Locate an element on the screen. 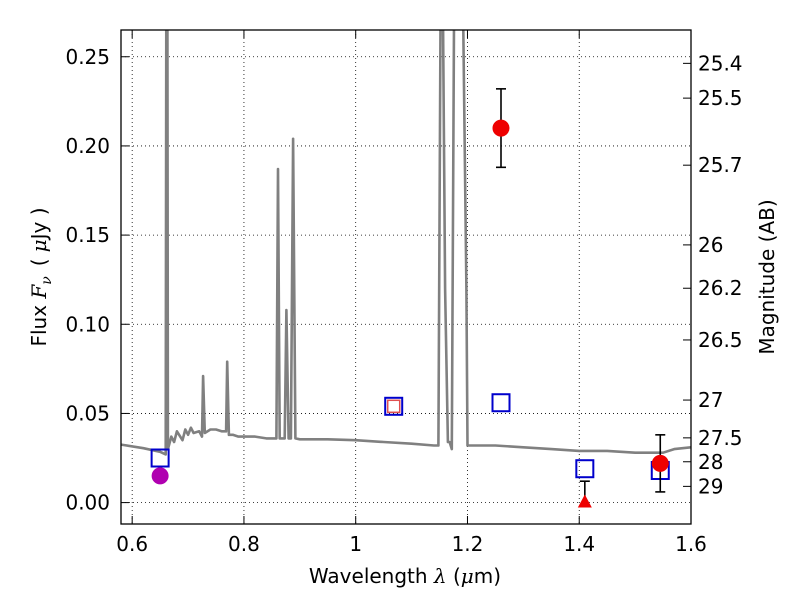  x-tick-label-1: 0.8 is located at coordinates (244, 544).